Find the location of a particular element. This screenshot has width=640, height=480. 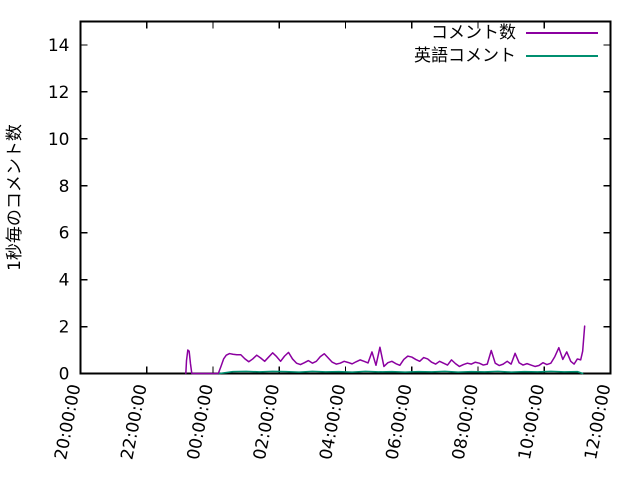

y-tick-label-3: 6 is located at coordinates (64, 234).